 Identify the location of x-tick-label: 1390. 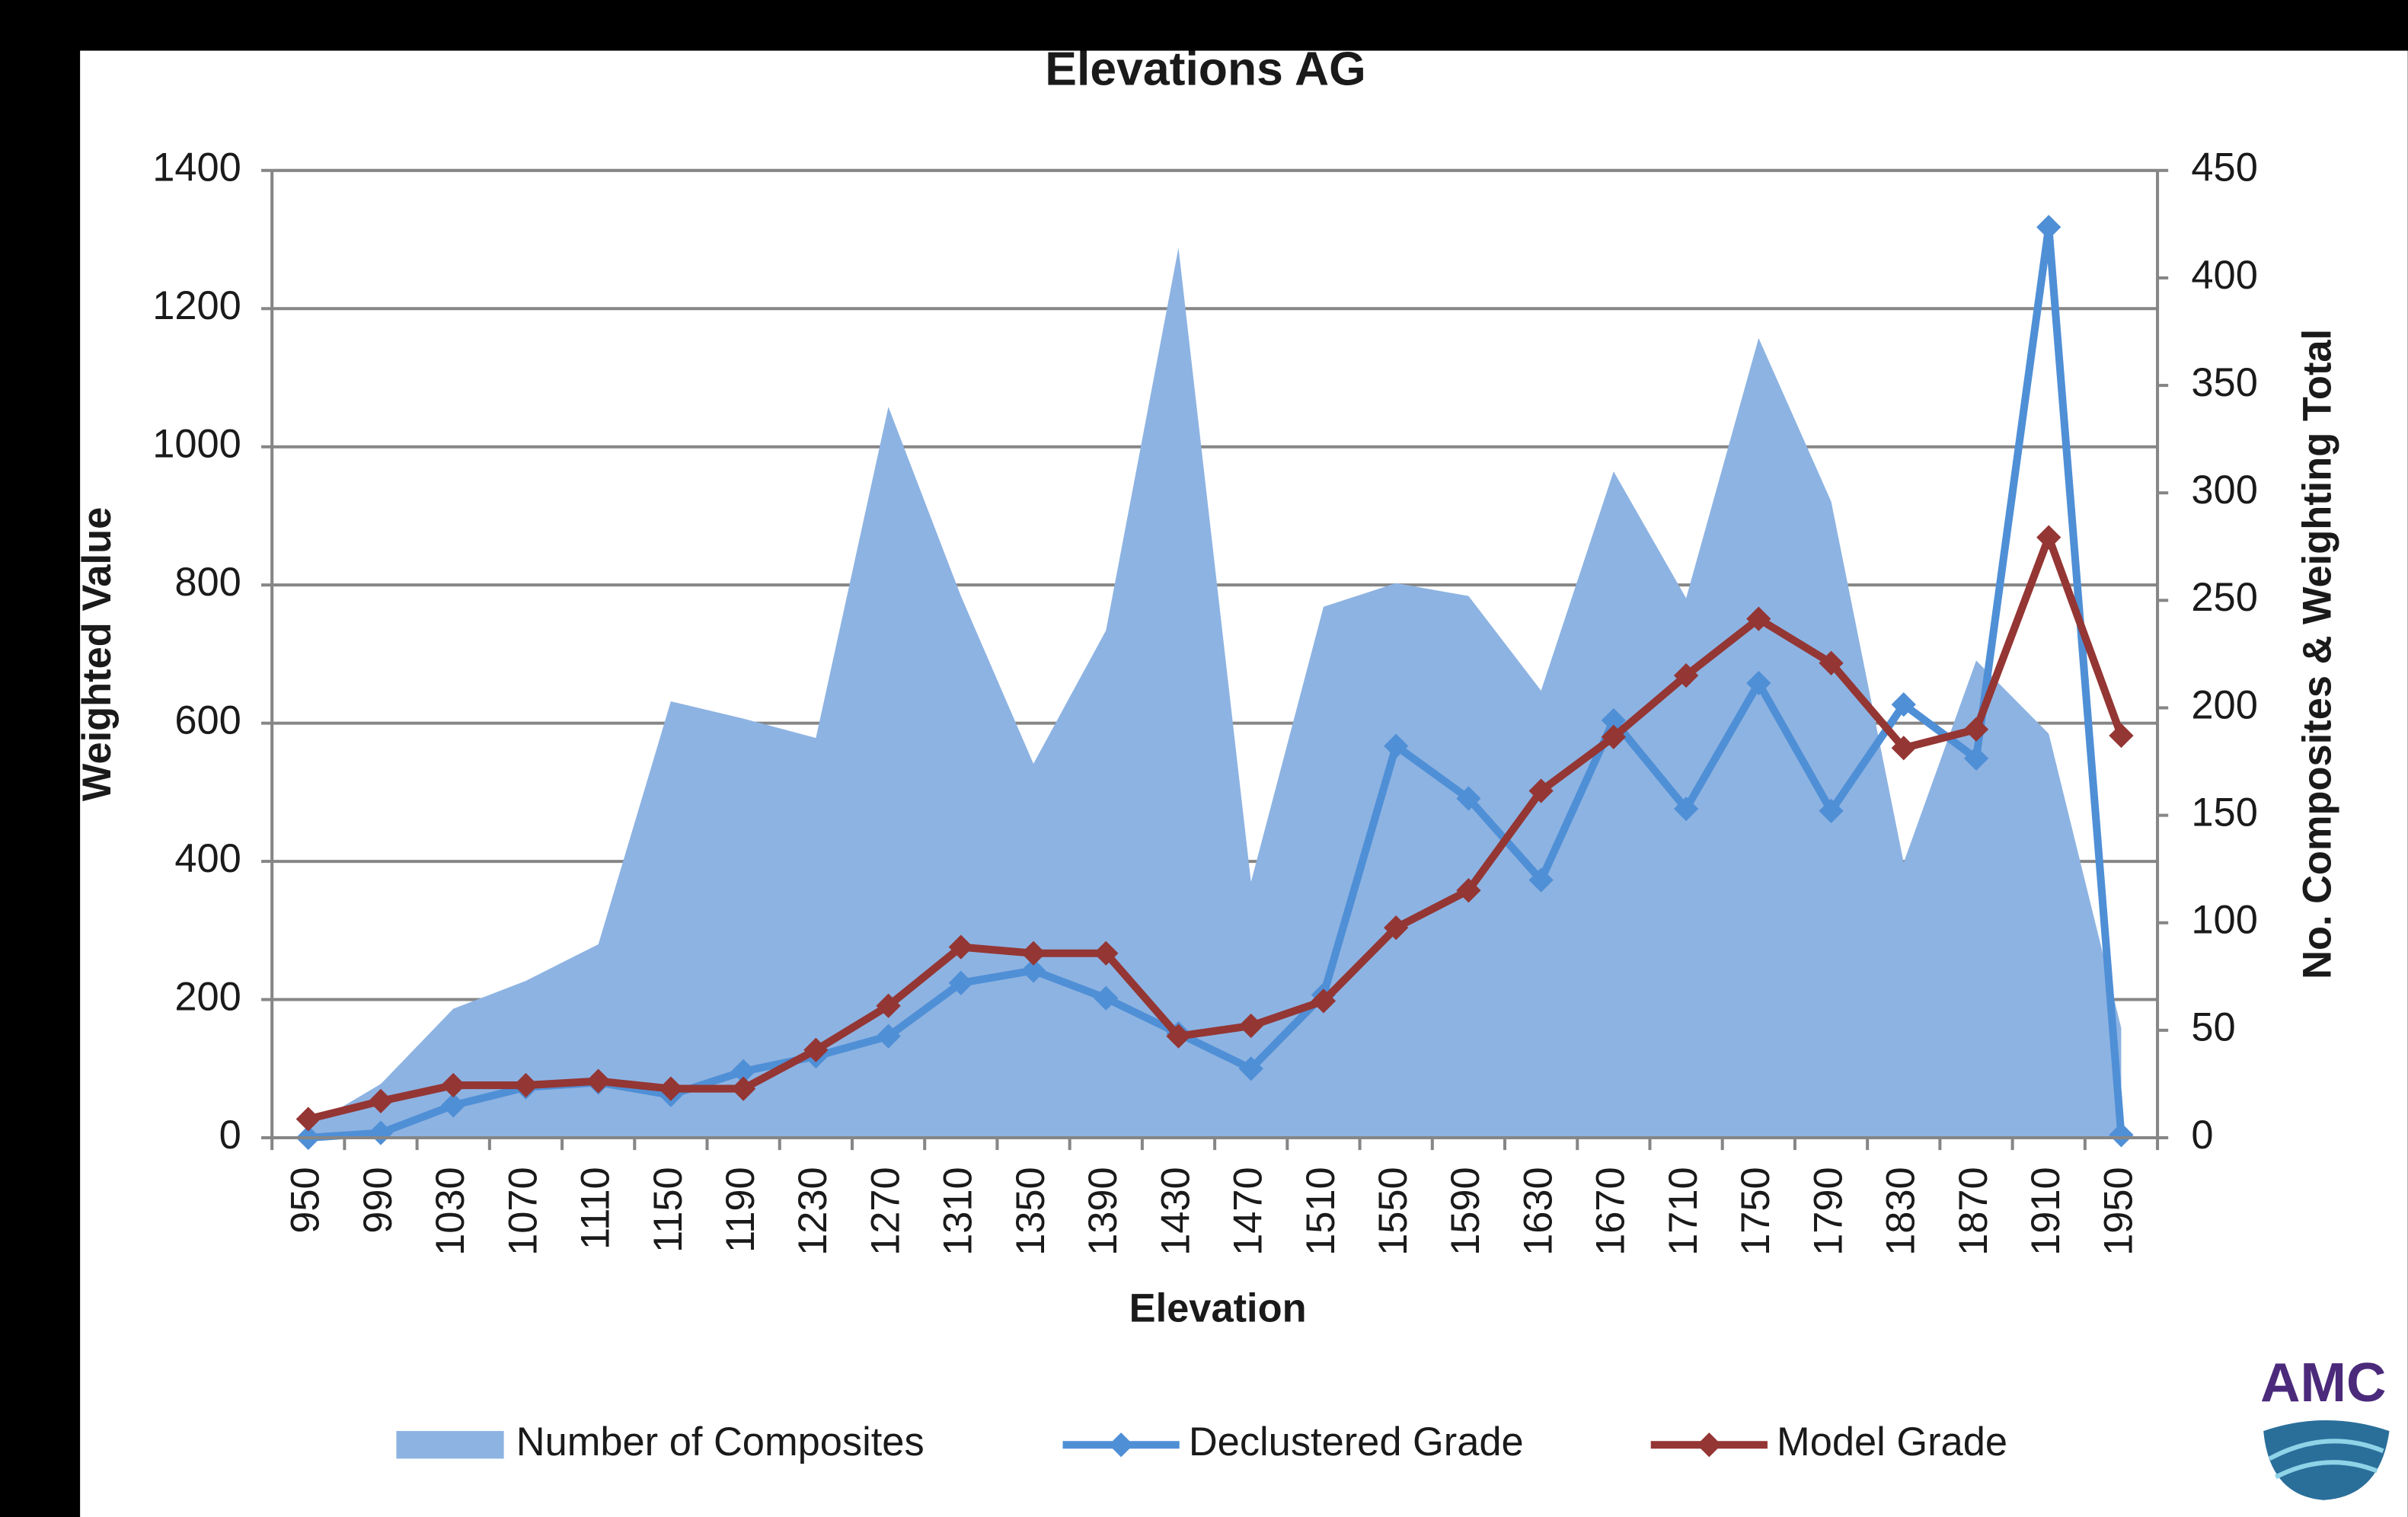
(1104, 1212).